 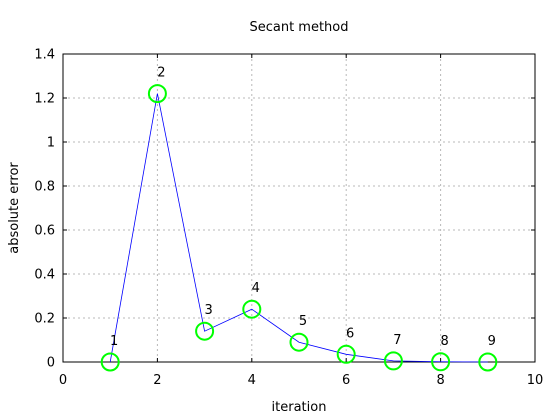 I want to click on y-tick-label: 0.6, so click(x=44, y=231).